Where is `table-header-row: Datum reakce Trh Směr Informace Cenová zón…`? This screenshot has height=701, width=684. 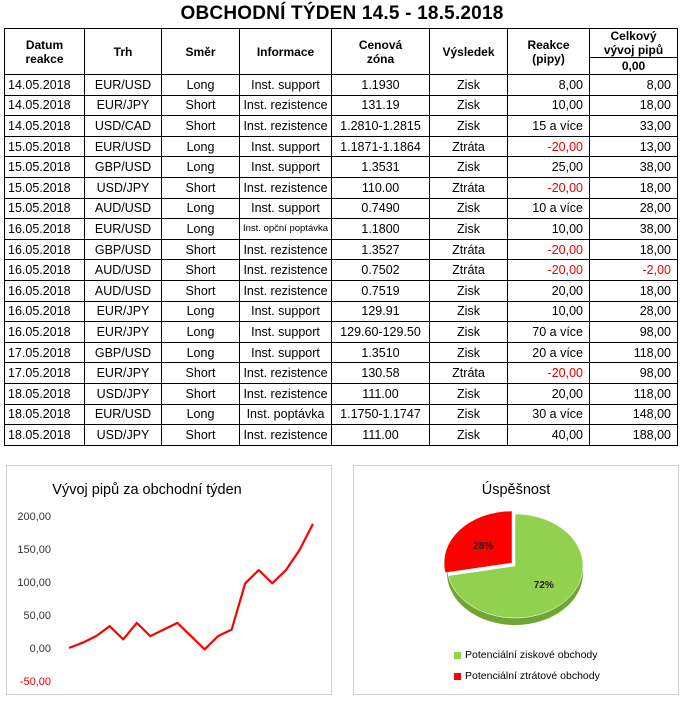
table-header-row: Datum reakce Trh Směr Informace Cenová zón… is located at coordinates (341, 51).